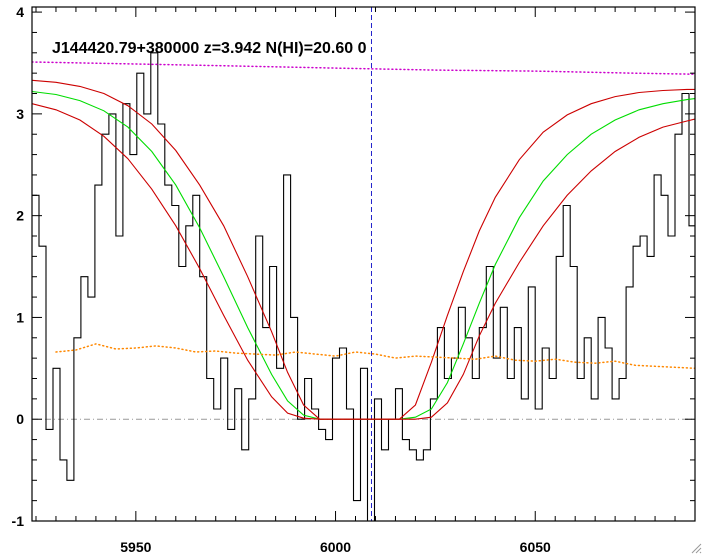  I want to click on x-tick-label: 6050, so click(535, 547).